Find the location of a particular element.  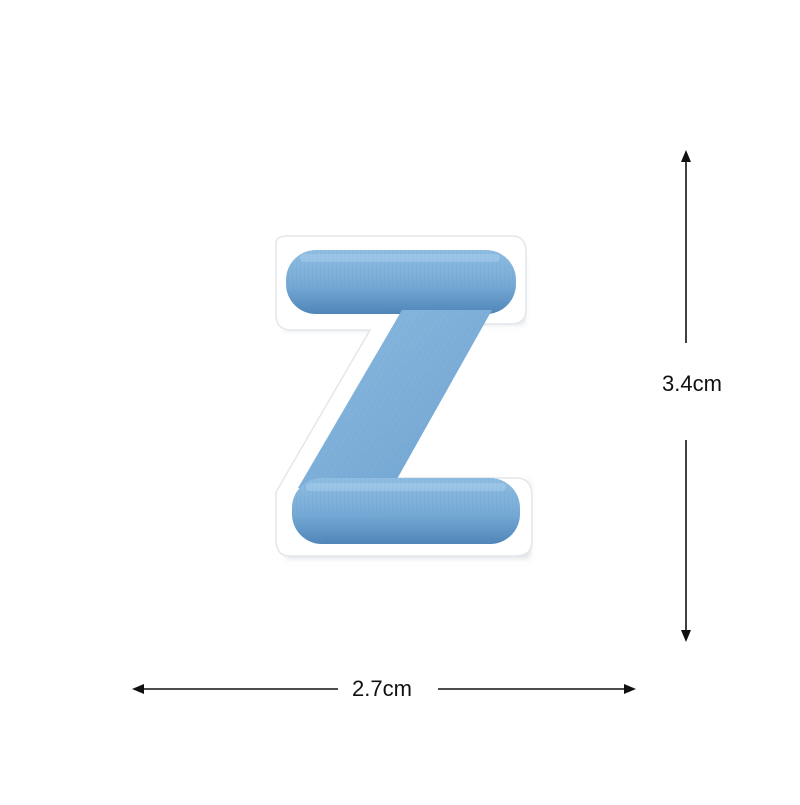

letter-z-top-bar is located at coordinates (401, 282).